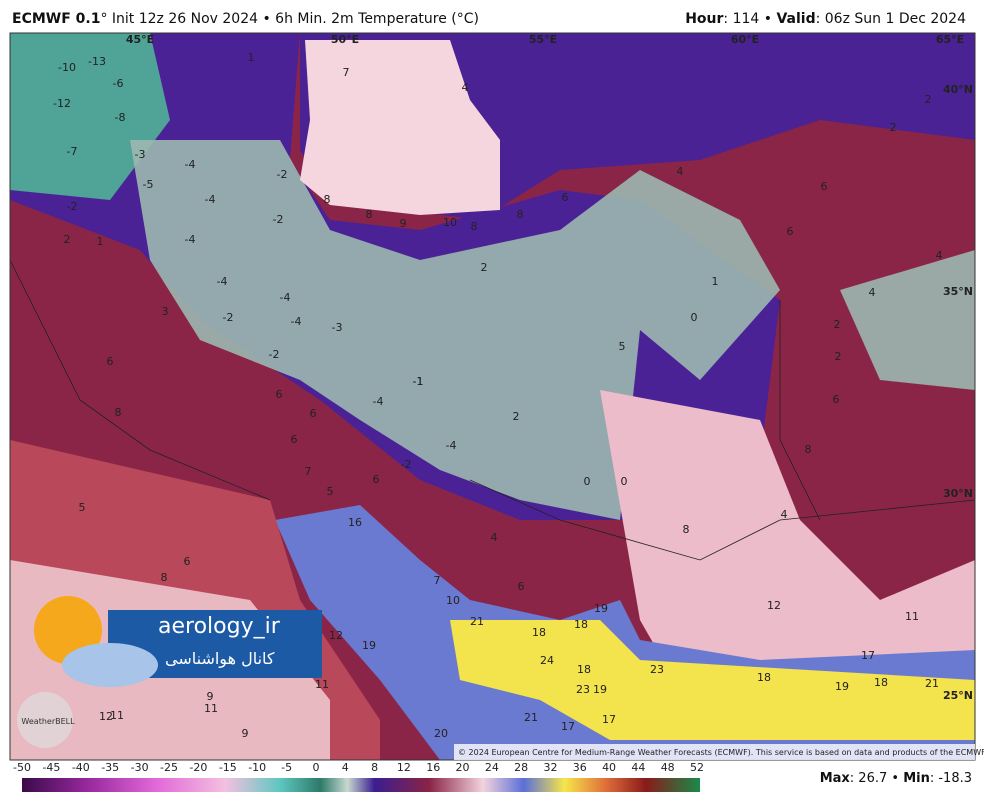 Image resolution: width=984 pixels, height=808 pixels. I want to click on temperature-label: -7, so click(72, 151).